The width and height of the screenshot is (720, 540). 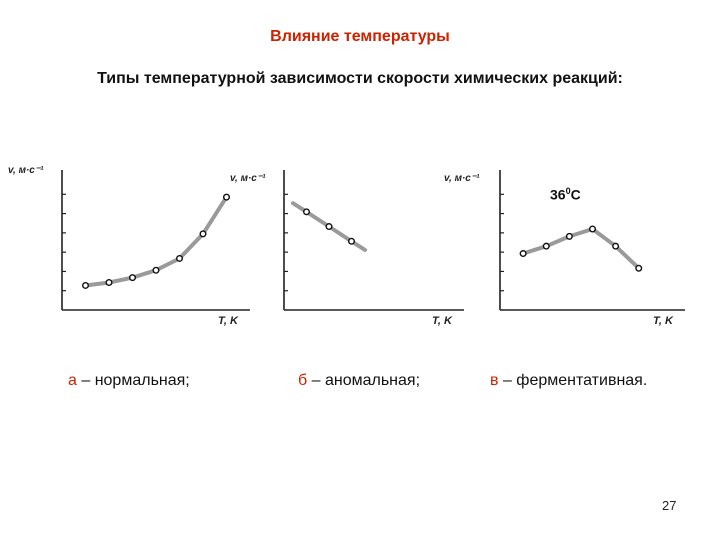 What do you see at coordinates (359, 380) in the screenshot?
I see `caption-anomalous: б – аномальная;` at bounding box center [359, 380].